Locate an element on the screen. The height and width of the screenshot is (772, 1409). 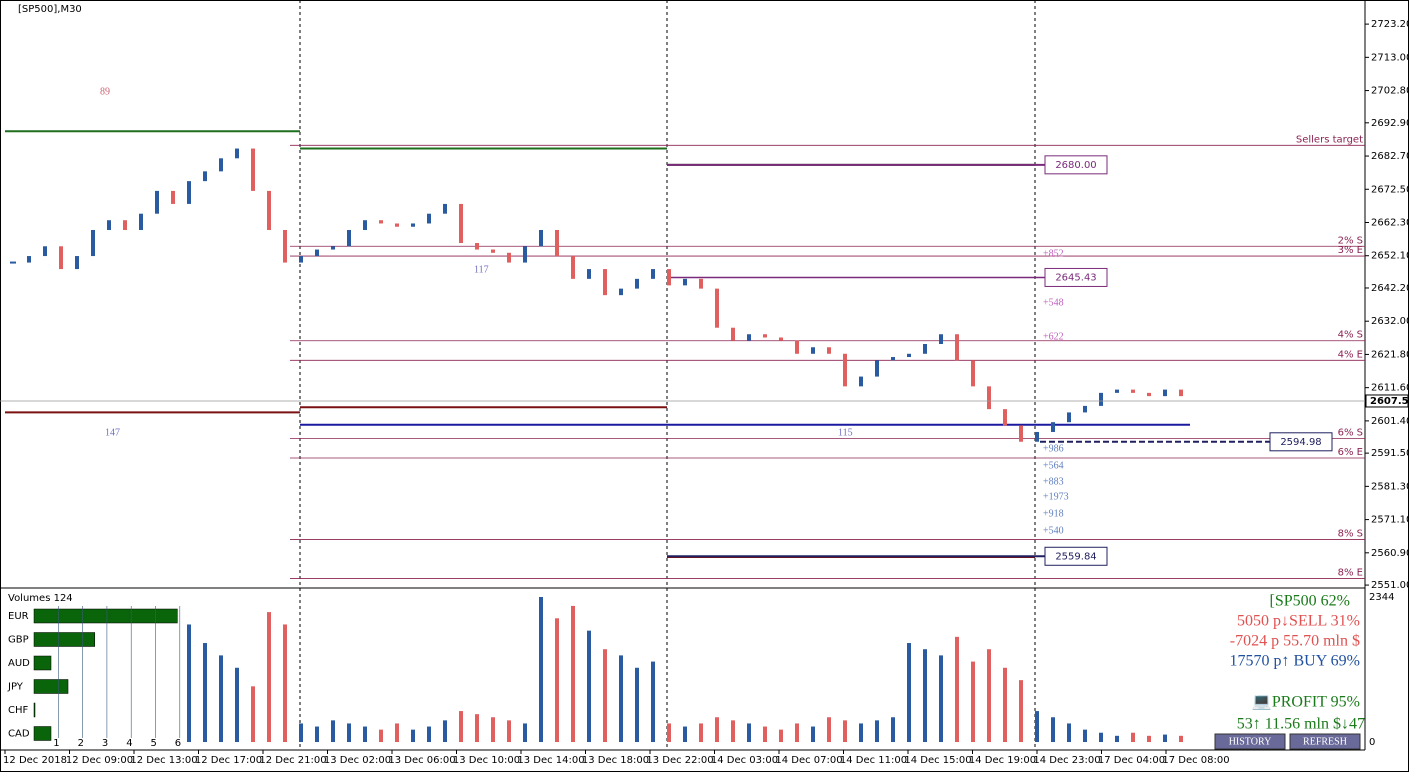
strength-tick: 5 is located at coordinates (154, 743).